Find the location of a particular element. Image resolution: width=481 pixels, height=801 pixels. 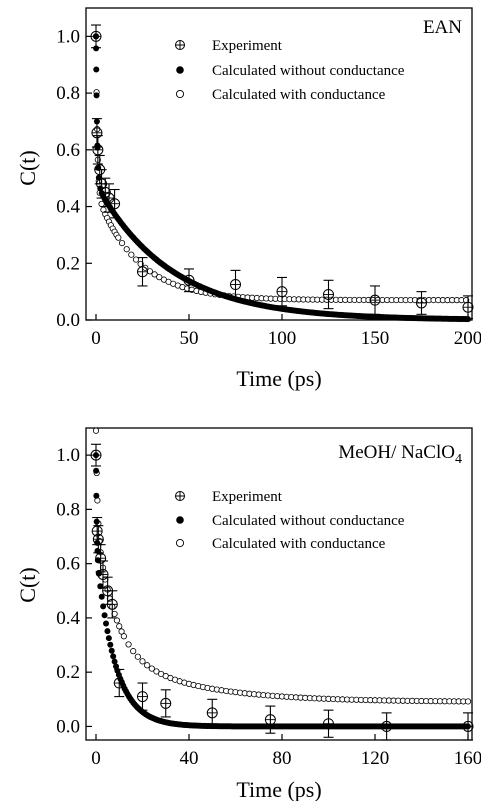

panel-label-text: MeOH/ NaClO is located at coordinates (396, 452).